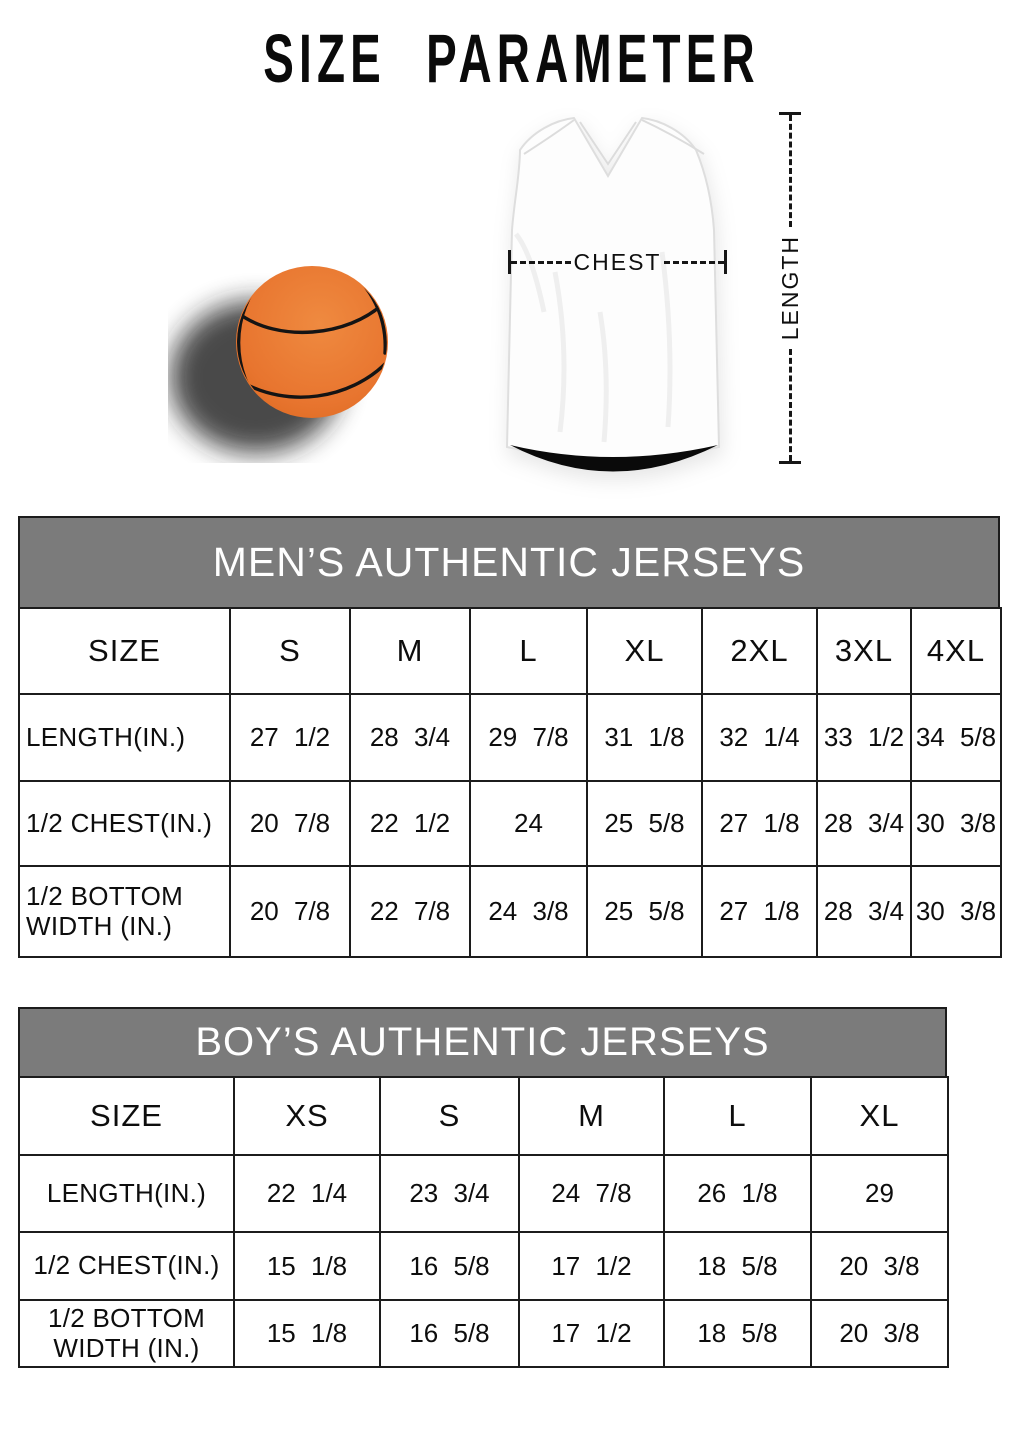 This screenshot has height=1429, width=1024. Describe the element at coordinates (879, 1116) in the screenshot. I see `boys-size-col-xl: XL` at that location.